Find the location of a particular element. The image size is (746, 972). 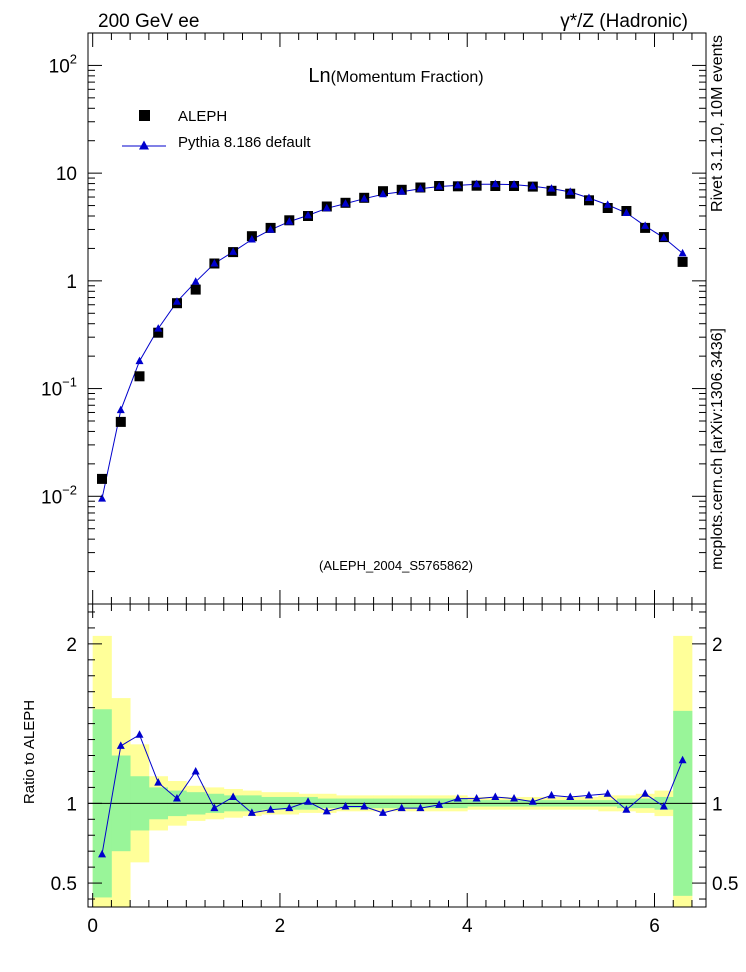

x-tick-label: 4 is located at coordinates (467, 926).